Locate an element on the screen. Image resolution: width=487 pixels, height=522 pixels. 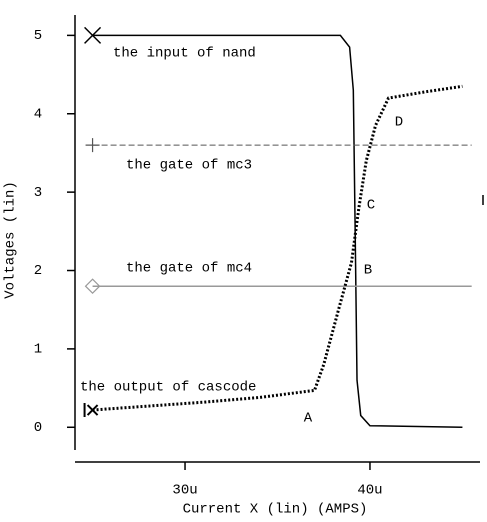
y-tick-label: 2 is located at coordinates (38, 271).